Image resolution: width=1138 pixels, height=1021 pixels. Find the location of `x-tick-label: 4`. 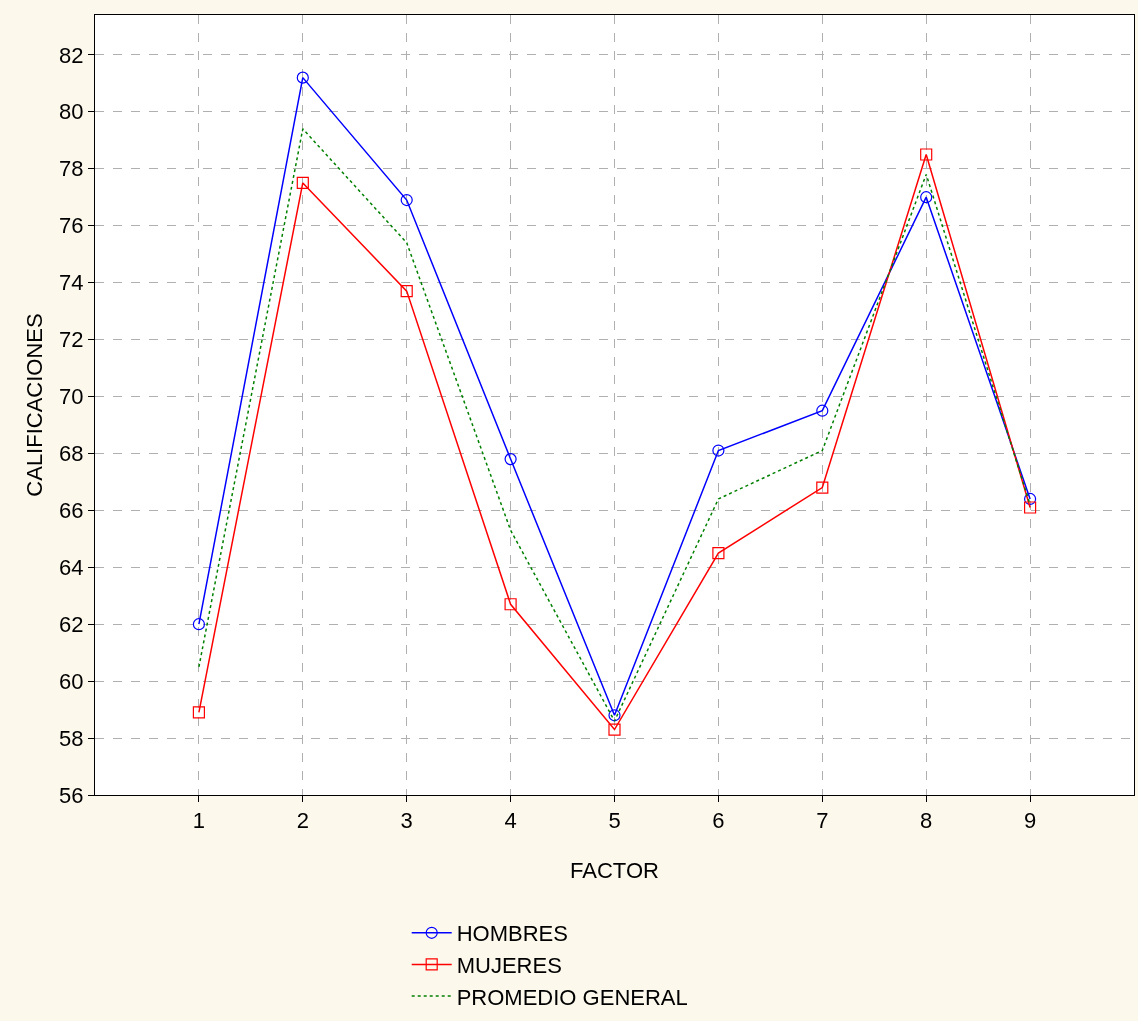

x-tick-label: 4 is located at coordinates (510, 821).